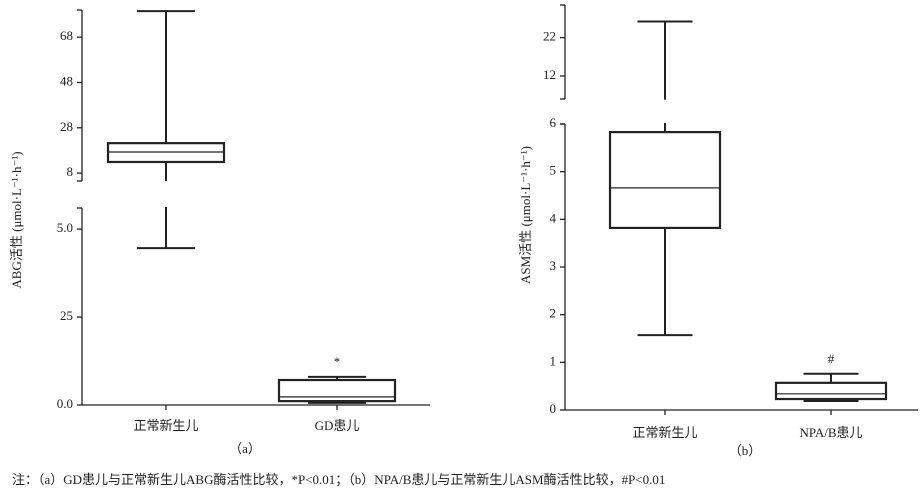 Image resolution: width=922 pixels, height=493 pixels. I want to click on annotation: *, so click(337, 361).